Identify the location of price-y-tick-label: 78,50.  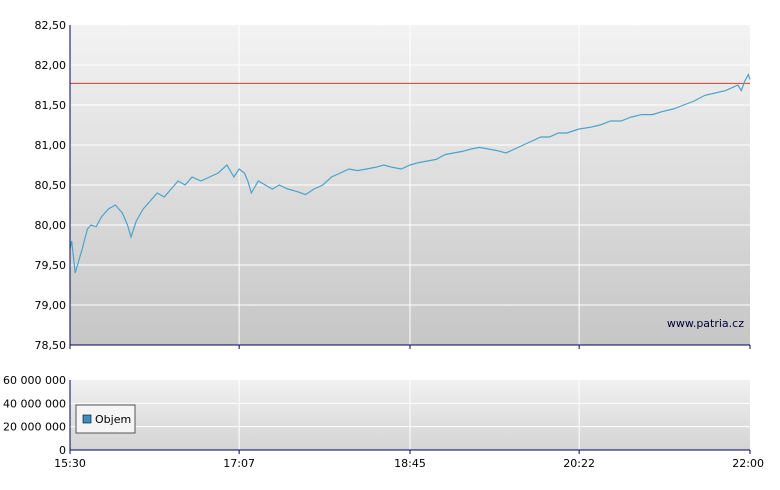
(51, 345).